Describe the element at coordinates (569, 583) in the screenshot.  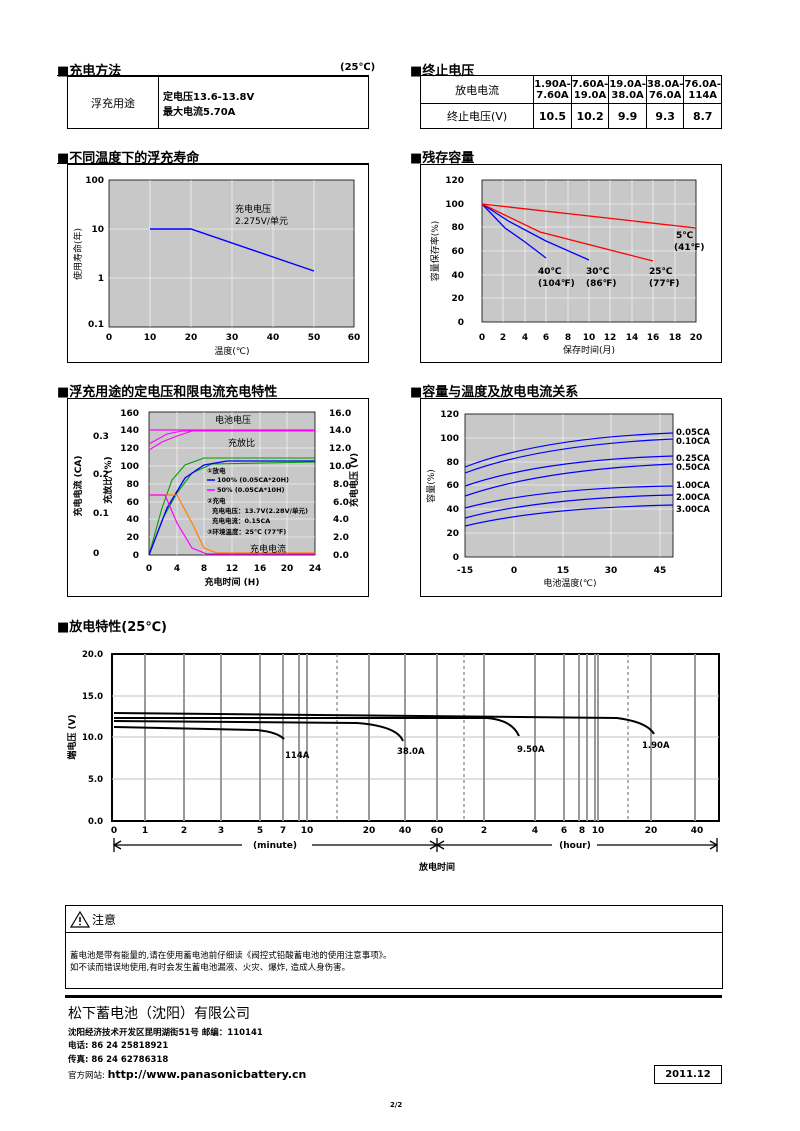
I see `capacity-xlabel: 电池温度(℃)` at that location.